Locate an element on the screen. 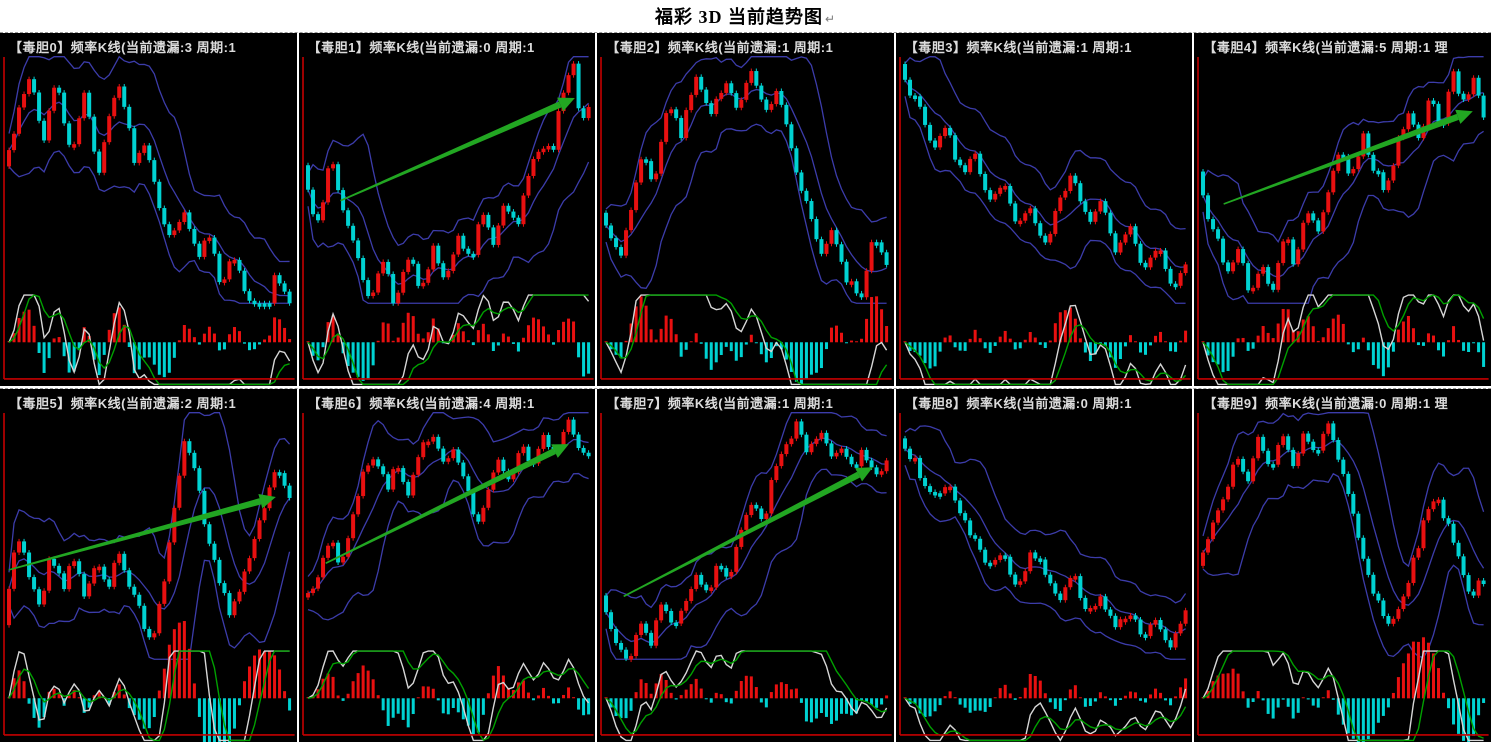 The width and height of the screenshot is (1491, 747). panel-dudan-3: 【毒胆3】频率K线(当前遗漏:1 周期:1 is located at coordinates (1044, 209).